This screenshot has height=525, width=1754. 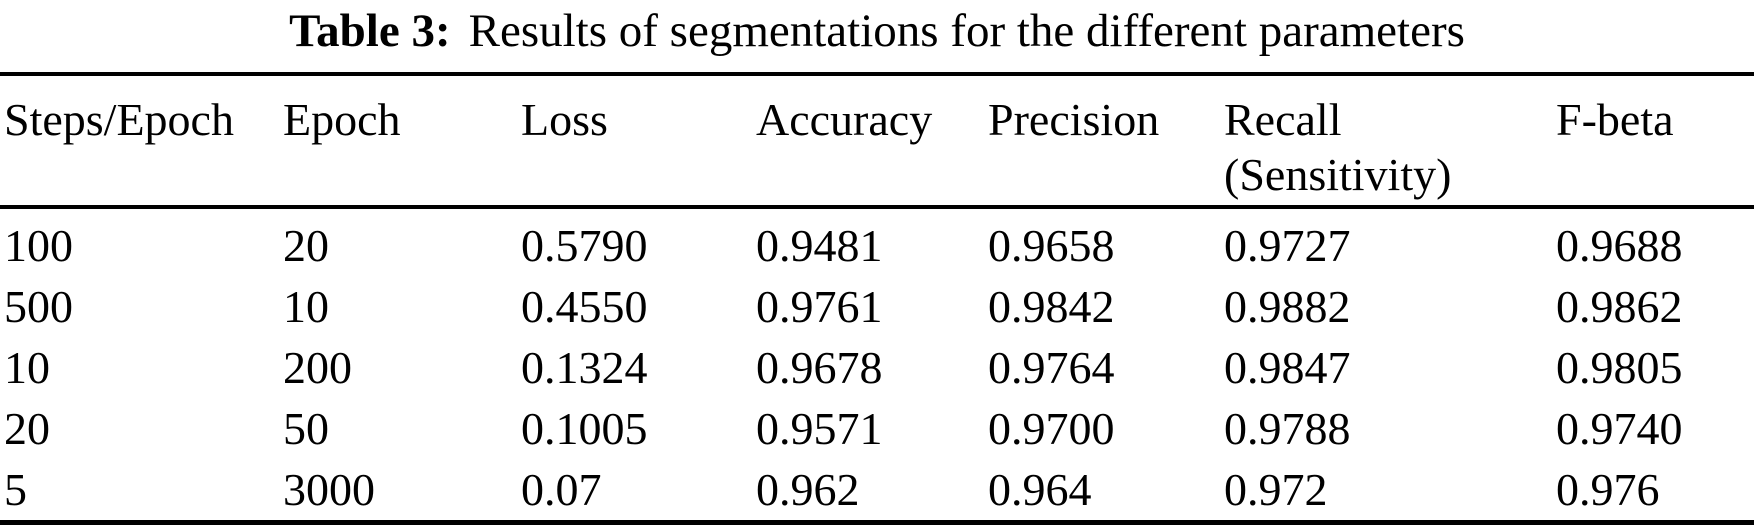 What do you see at coordinates (564, 119) in the screenshot?
I see `header-label: Loss` at bounding box center [564, 119].